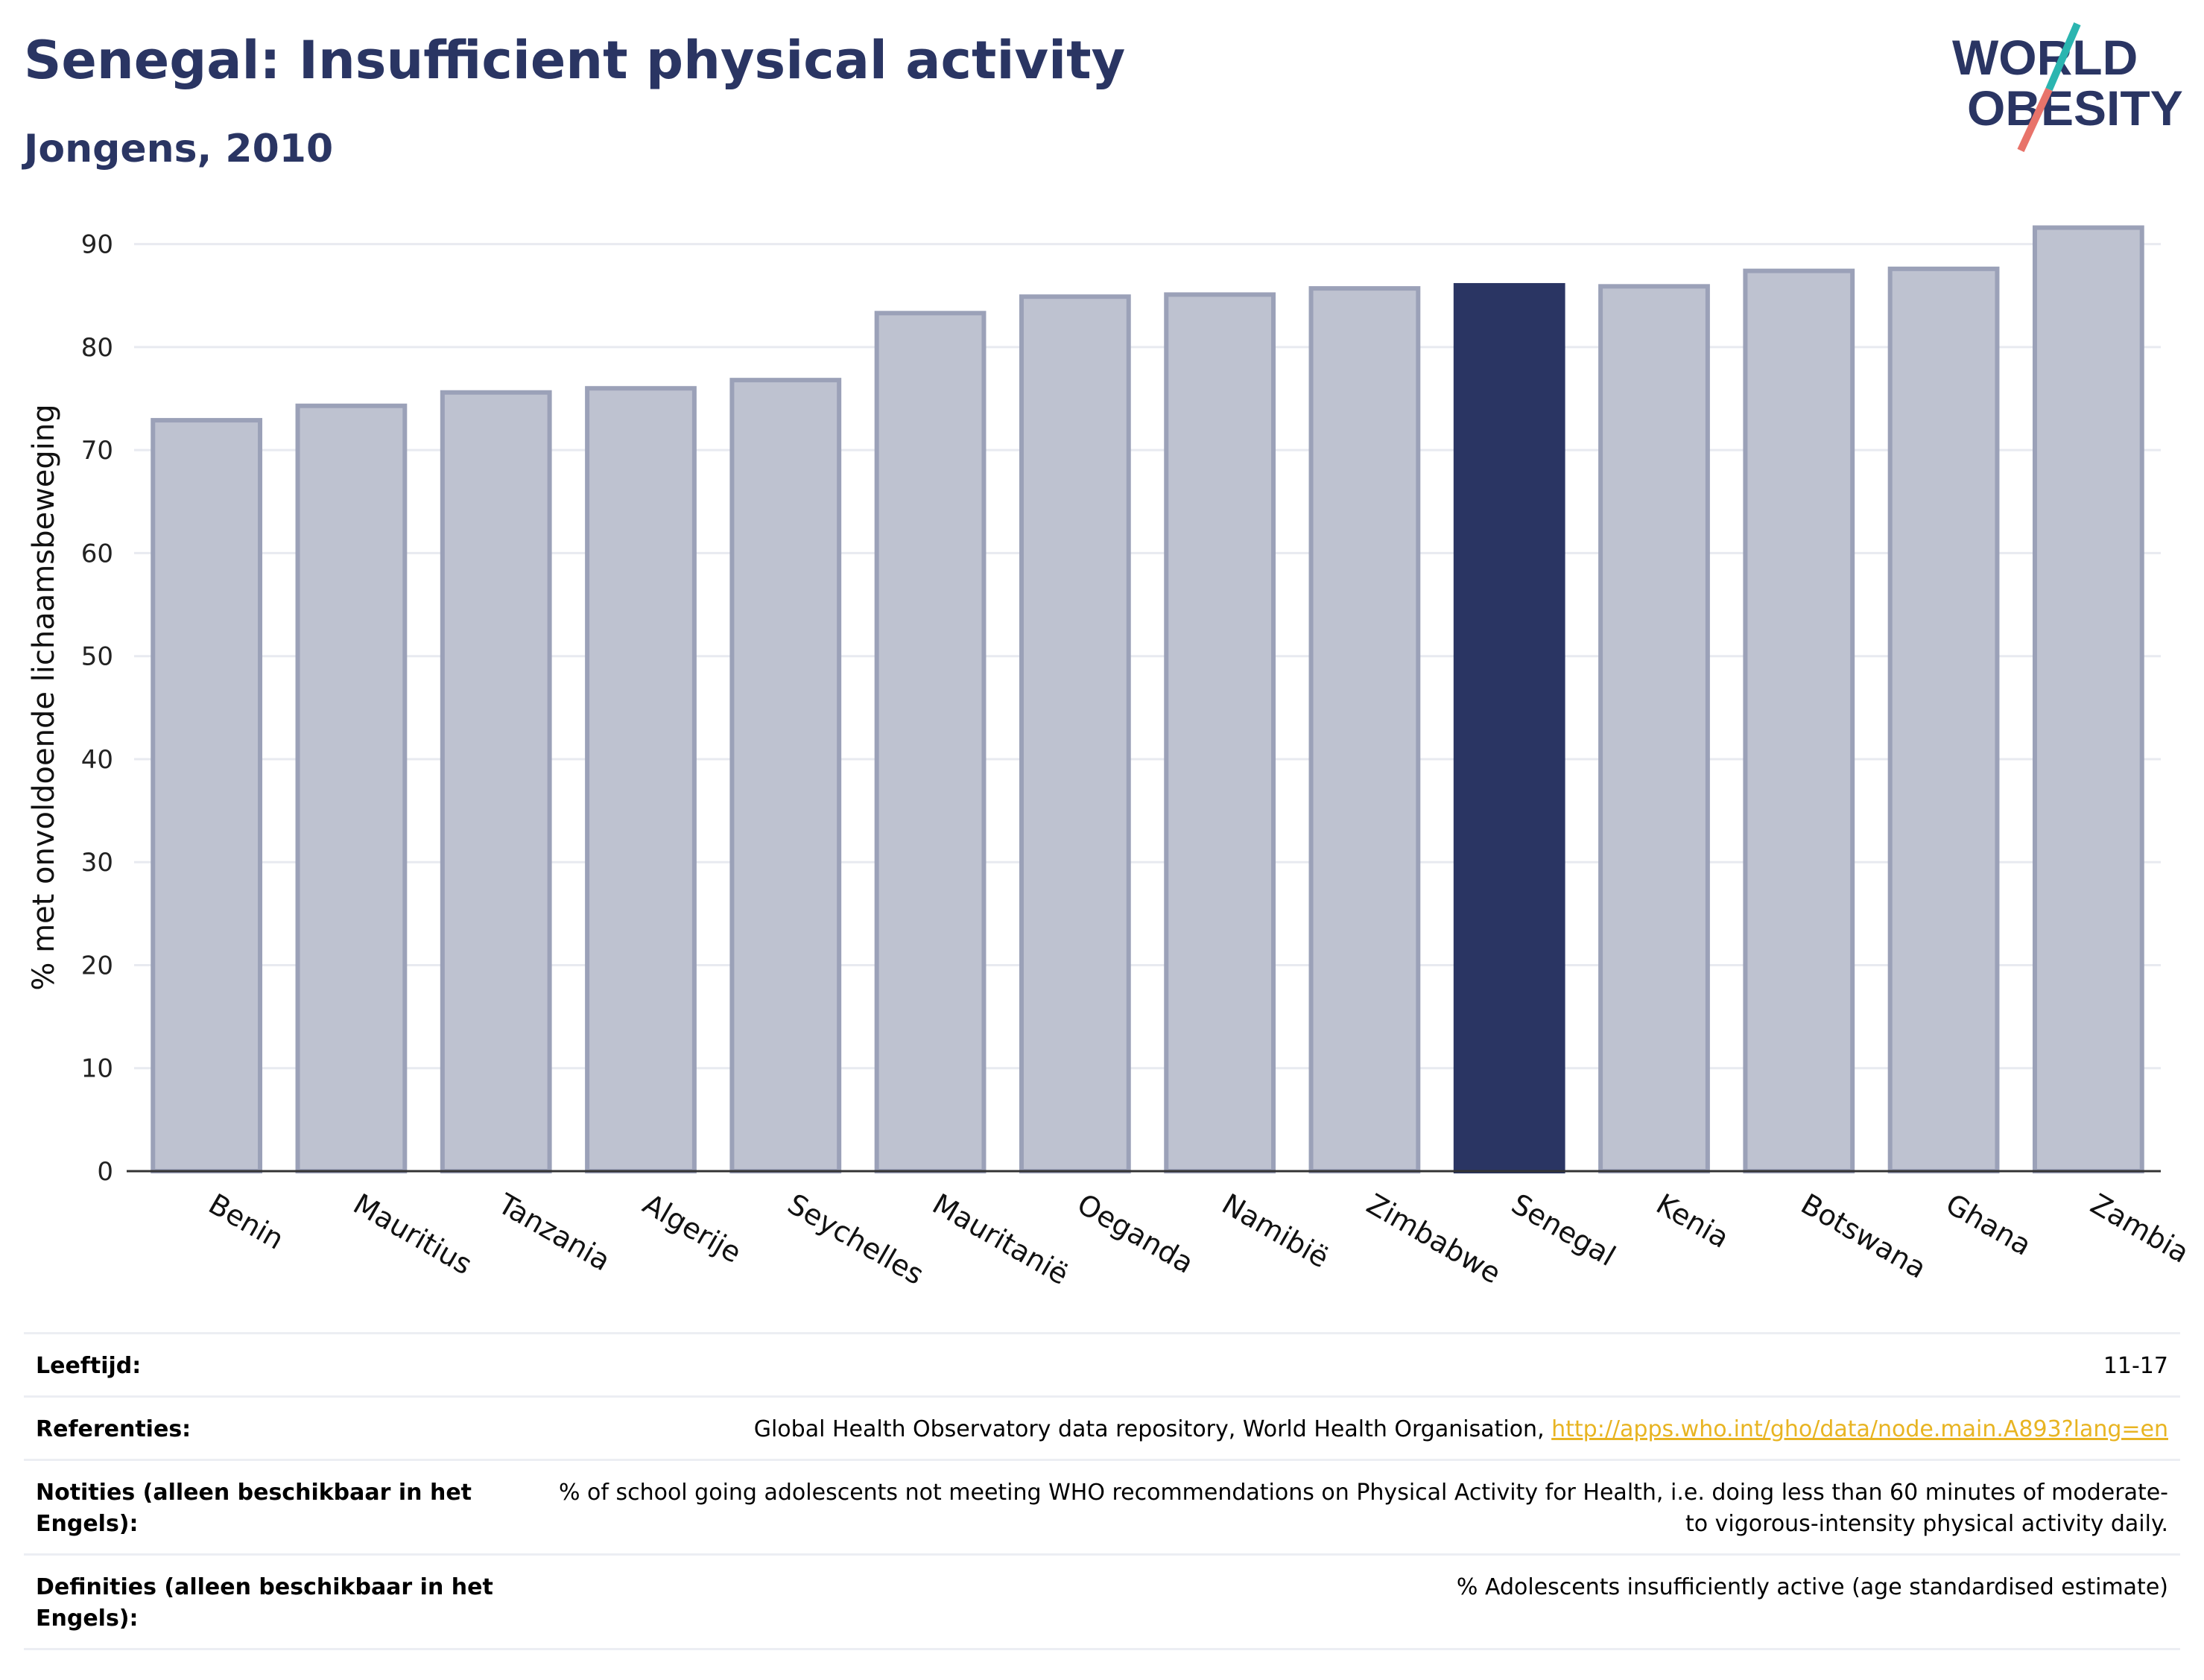 The image size is (2204, 1680). Describe the element at coordinates (2063, 56) in the screenshot. I see `logo-slash-teal` at that location.